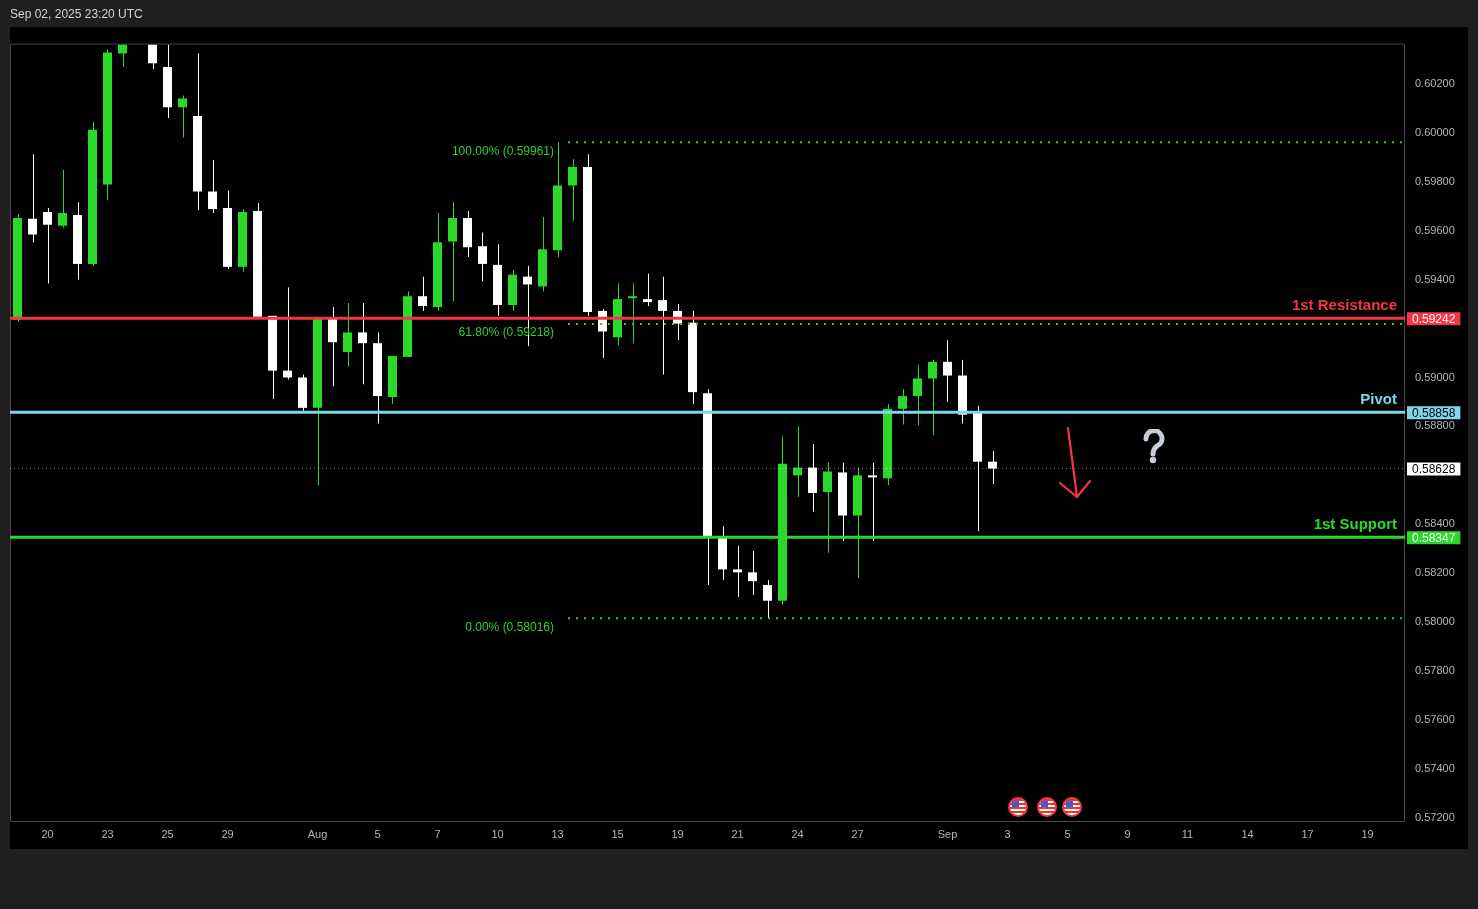 The image size is (1478, 909). What do you see at coordinates (947, 833) in the screenshot?
I see `x-tick-label: Sep` at bounding box center [947, 833].